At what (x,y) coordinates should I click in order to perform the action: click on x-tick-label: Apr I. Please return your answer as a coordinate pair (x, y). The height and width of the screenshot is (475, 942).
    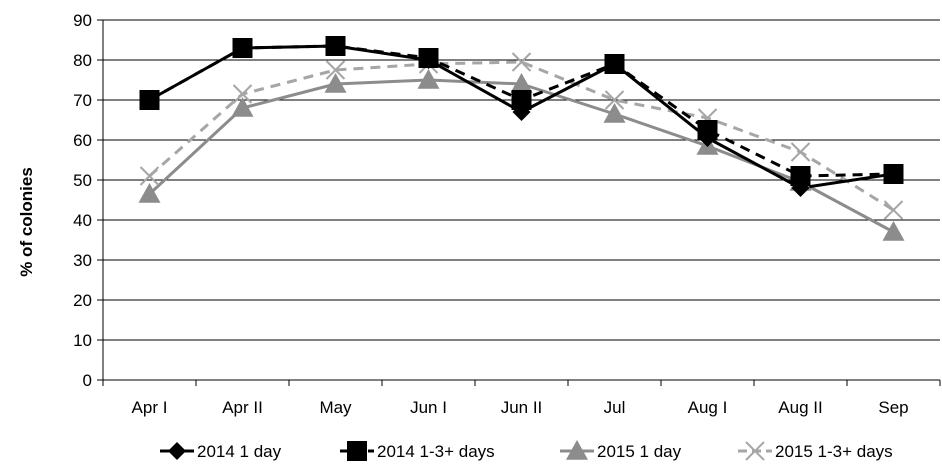
    Looking at the image, I should click on (150, 407).